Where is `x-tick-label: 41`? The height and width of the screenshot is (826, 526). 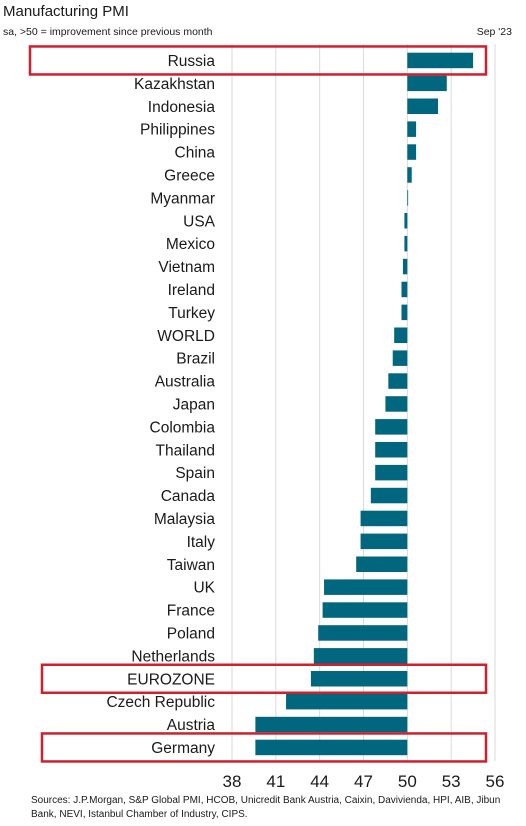
x-tick-label: 41 is located at coordinates (275, 781).